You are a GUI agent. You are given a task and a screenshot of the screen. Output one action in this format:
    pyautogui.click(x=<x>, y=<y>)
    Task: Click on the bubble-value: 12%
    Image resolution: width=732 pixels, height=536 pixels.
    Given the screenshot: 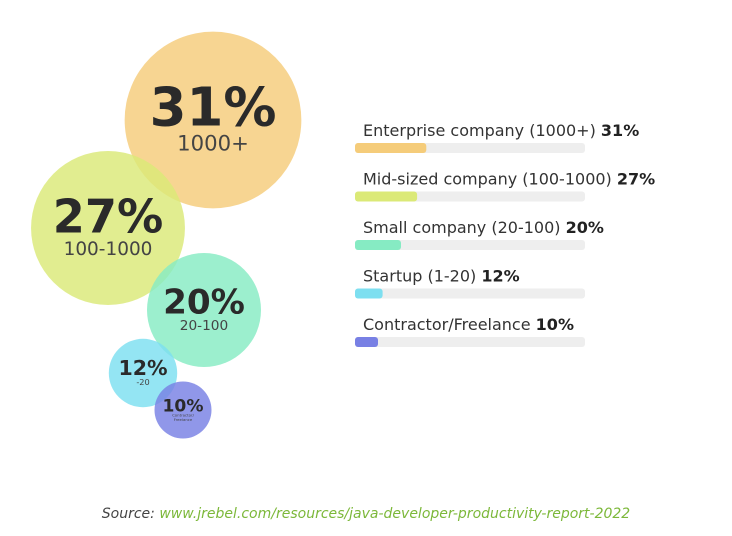 What is the action you would take?
    pyautogui.click(x=142, y=368)
    